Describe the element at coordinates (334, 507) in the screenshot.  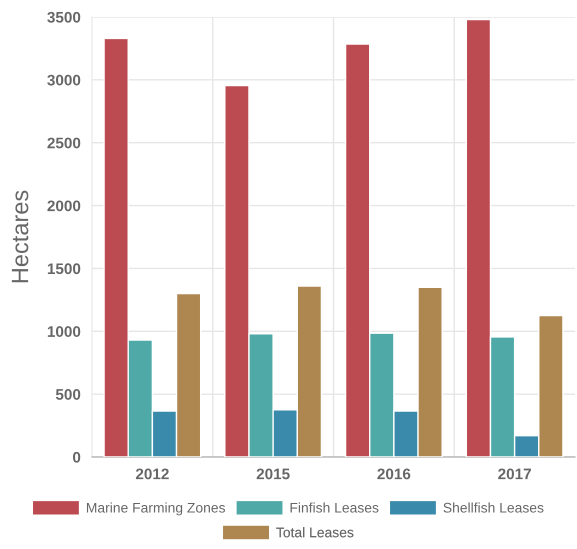
I see `legend-label: Finfish Leases` at that location.